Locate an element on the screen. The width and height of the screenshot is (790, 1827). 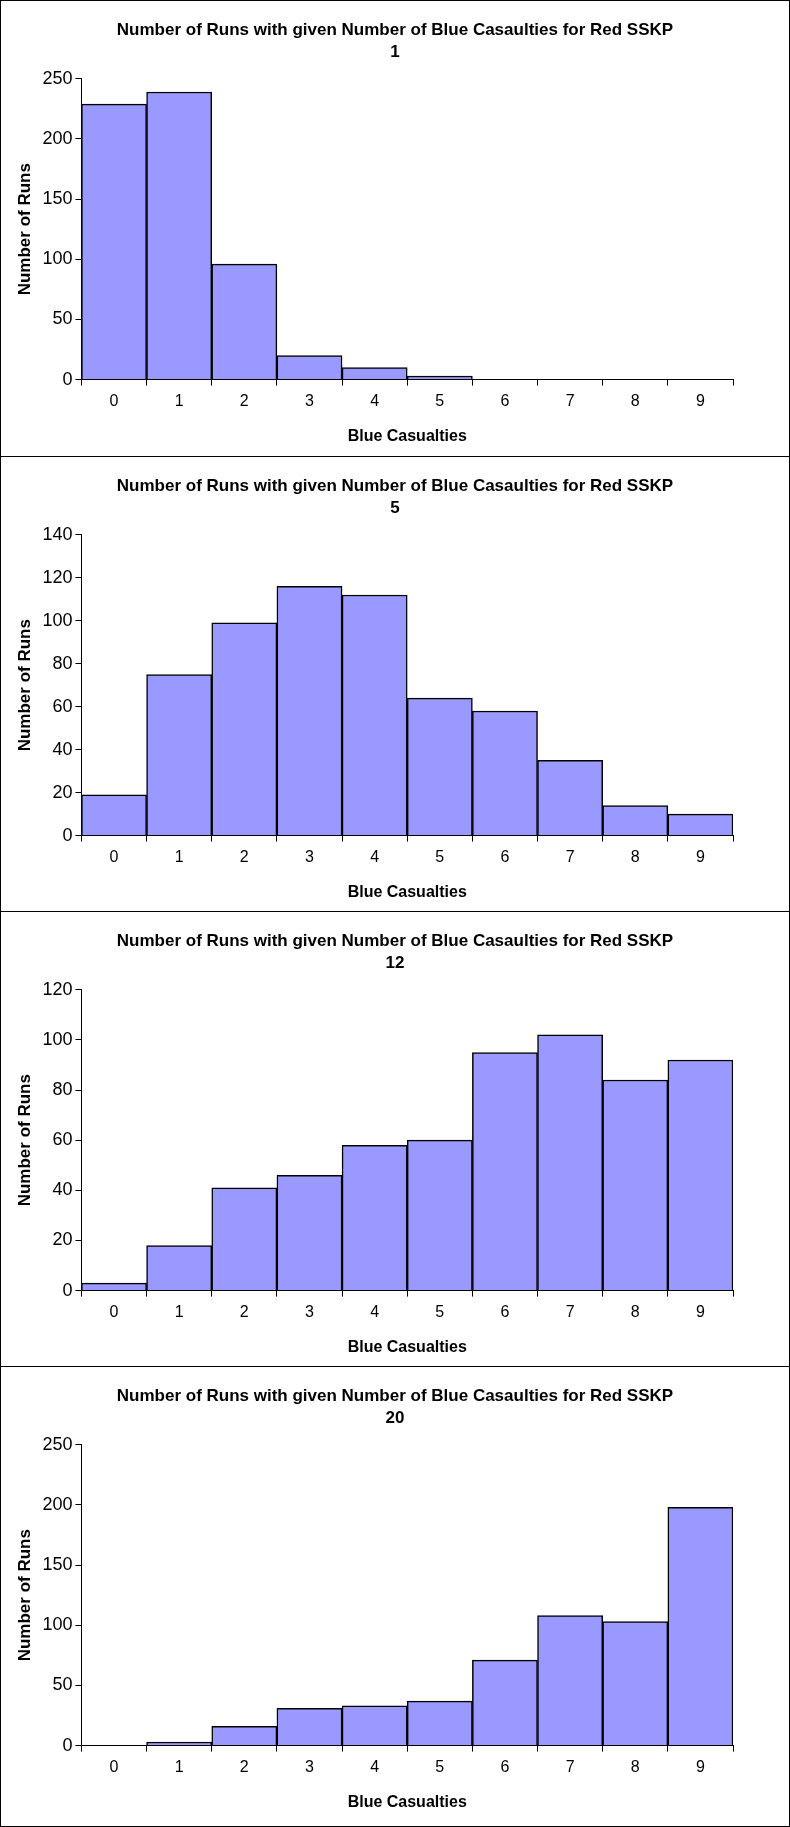
chart-title: Number of Runs with given Number of Blue Casaulties for Red SSKP 5 is located at coordinates (395, 497).